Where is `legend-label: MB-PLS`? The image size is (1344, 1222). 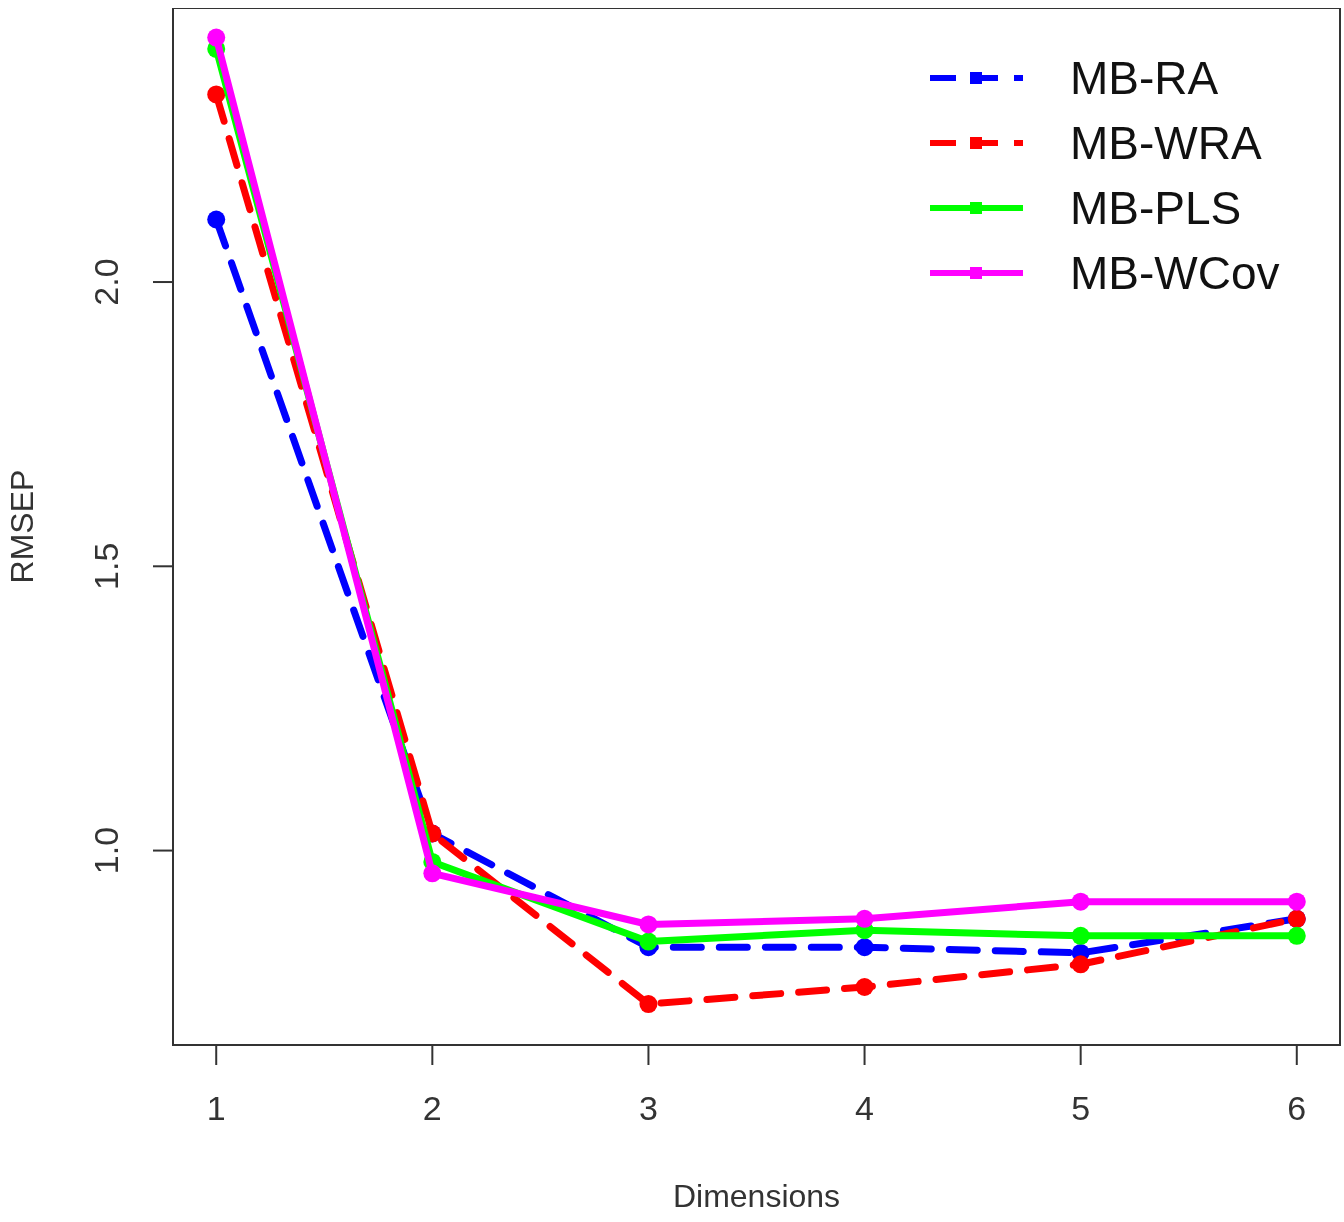
legend-label: MB-PLS is located at coordinates (1156, 208).